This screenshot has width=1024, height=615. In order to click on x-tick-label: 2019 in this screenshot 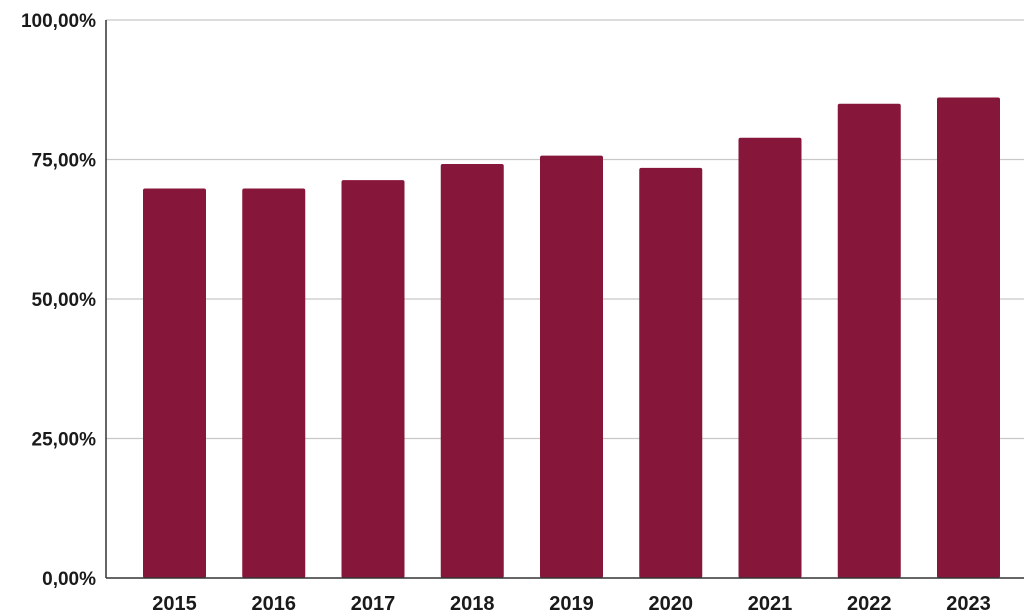, I will do `click(571, 604)`.